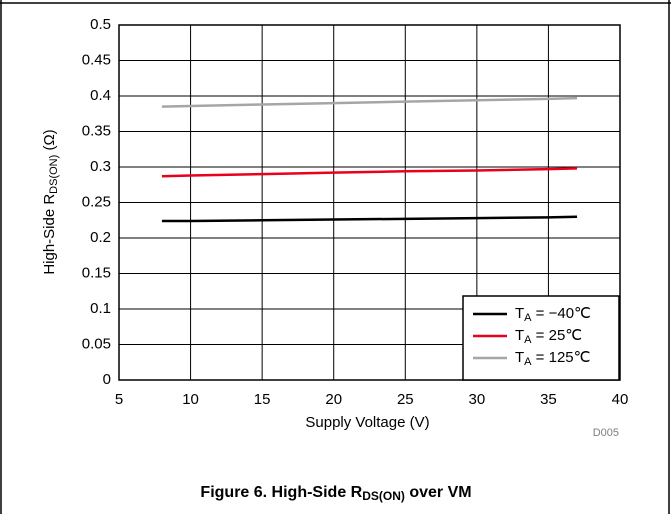 Image resolution: width=671 pixels, height=514 pixels. Describe the element at coordinates (281, 492) in the screenshot. I see `figure-caption-part: Figure 6. High-Side R` at that location.